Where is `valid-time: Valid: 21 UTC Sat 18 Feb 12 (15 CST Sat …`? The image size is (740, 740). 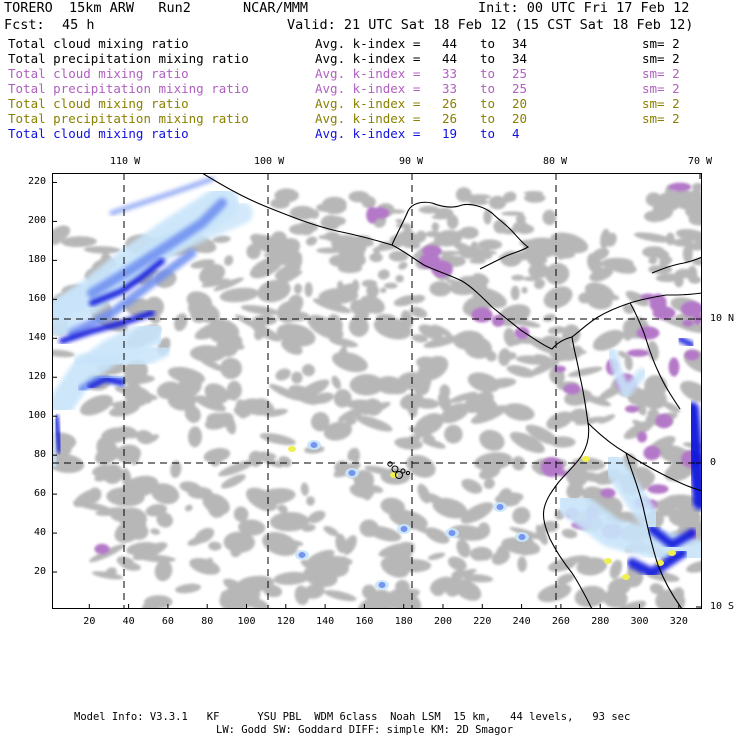
valid-time: Valid: 21 UTC Sat 18 Feb 12 (15 CST Sat … is located at coordinates (490, 25).